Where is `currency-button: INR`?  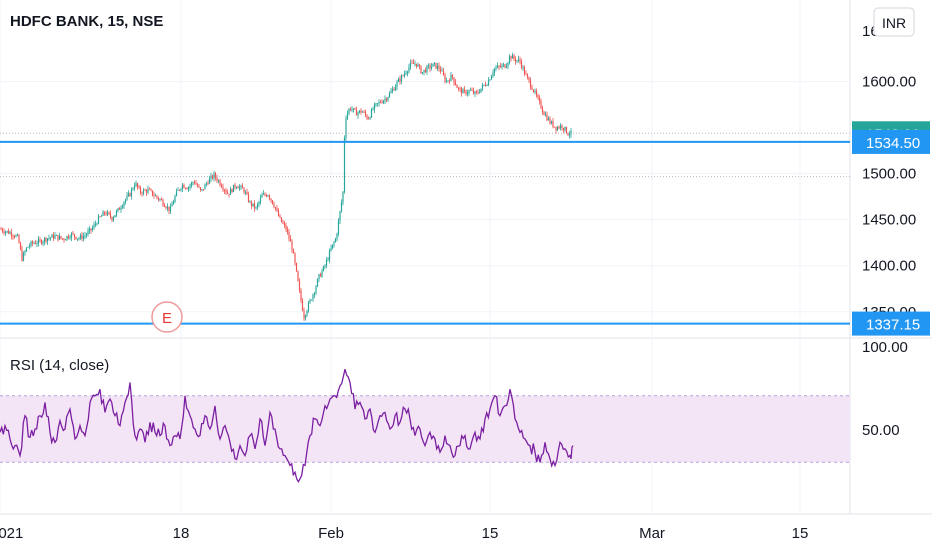
currency-button: INR is located at coordinates (894, 22).